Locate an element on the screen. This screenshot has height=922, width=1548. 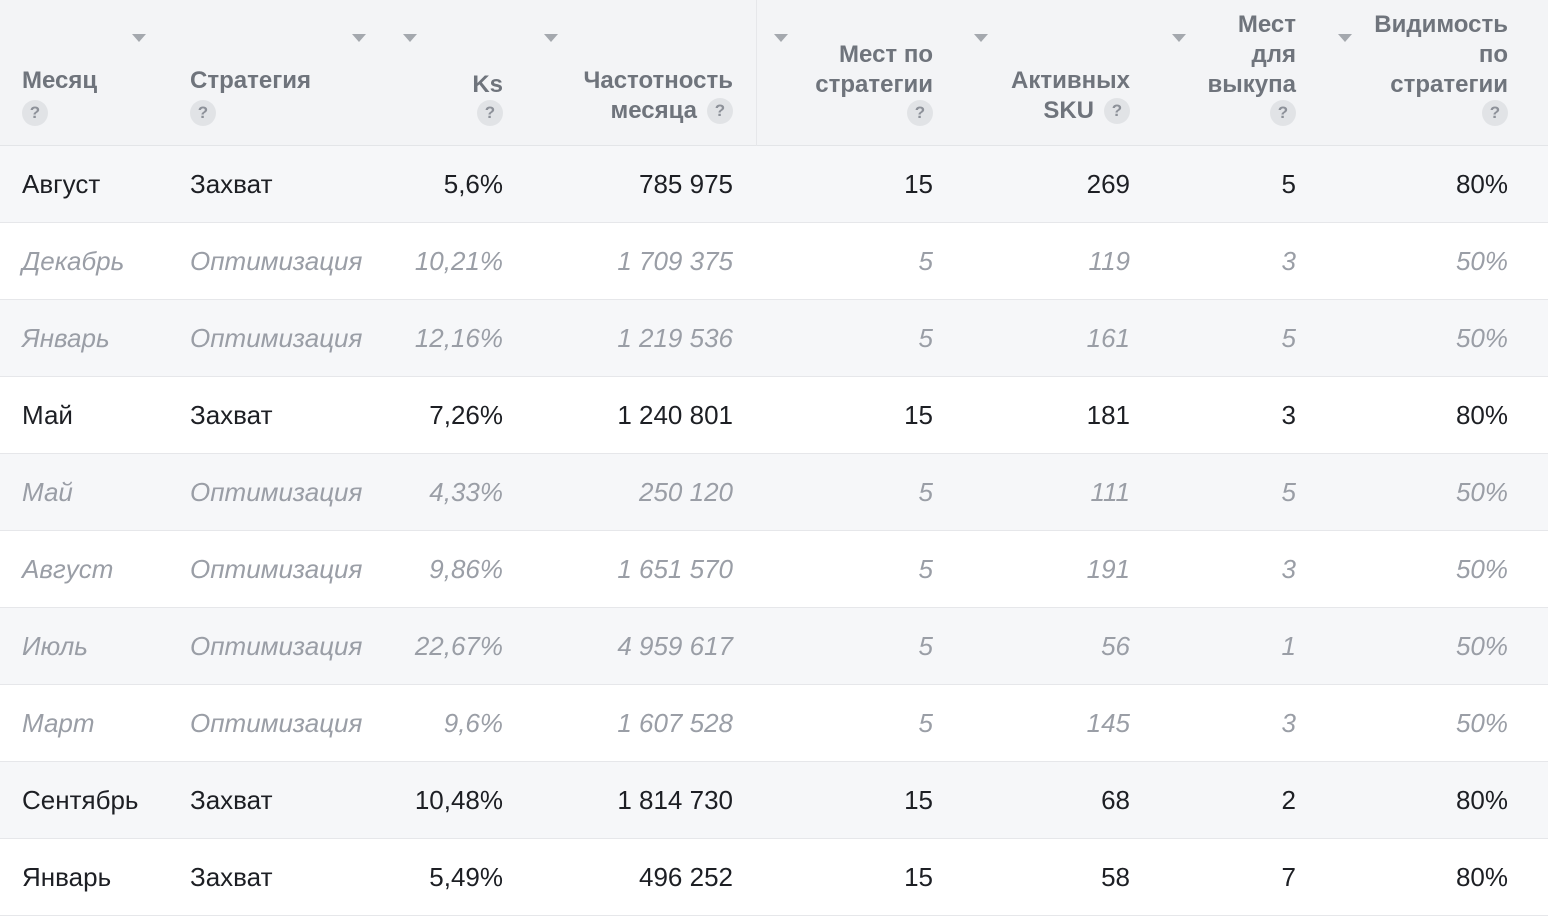
cell-ks: 9,6% is located at coordinates (473, 723).